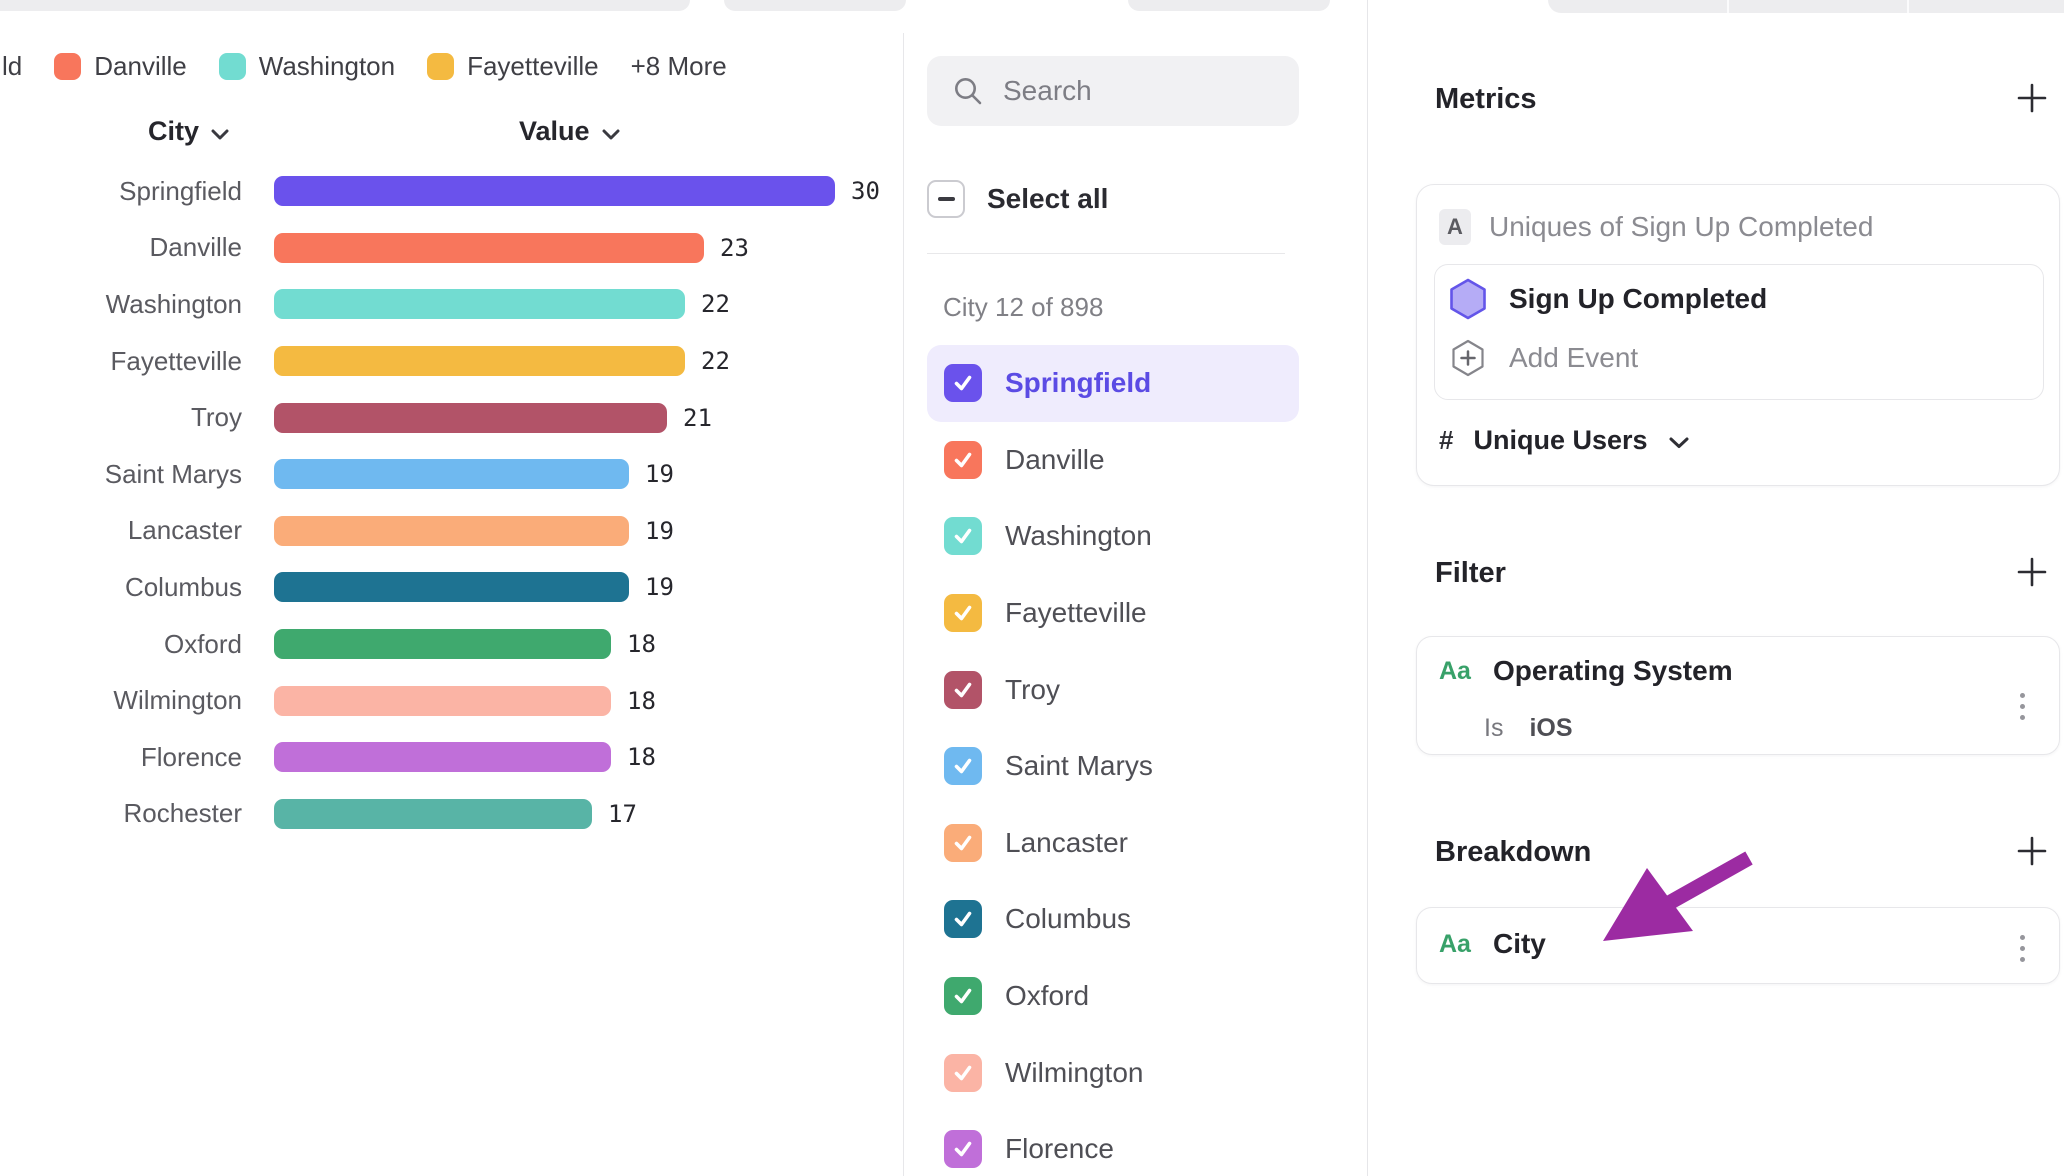  I want to click on minus-icon, so click(946, 199).